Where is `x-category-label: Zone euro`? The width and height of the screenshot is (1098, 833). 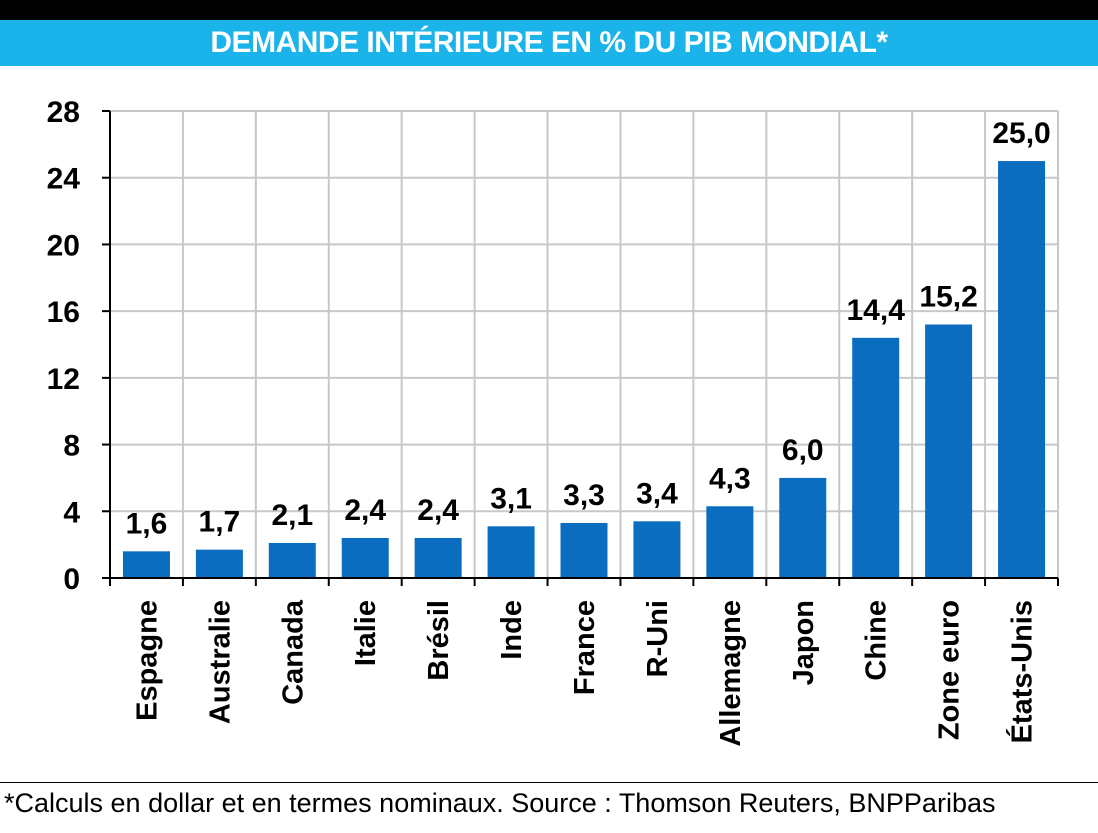 x-category-label: Zone euro is located at coordinates (950, 670).